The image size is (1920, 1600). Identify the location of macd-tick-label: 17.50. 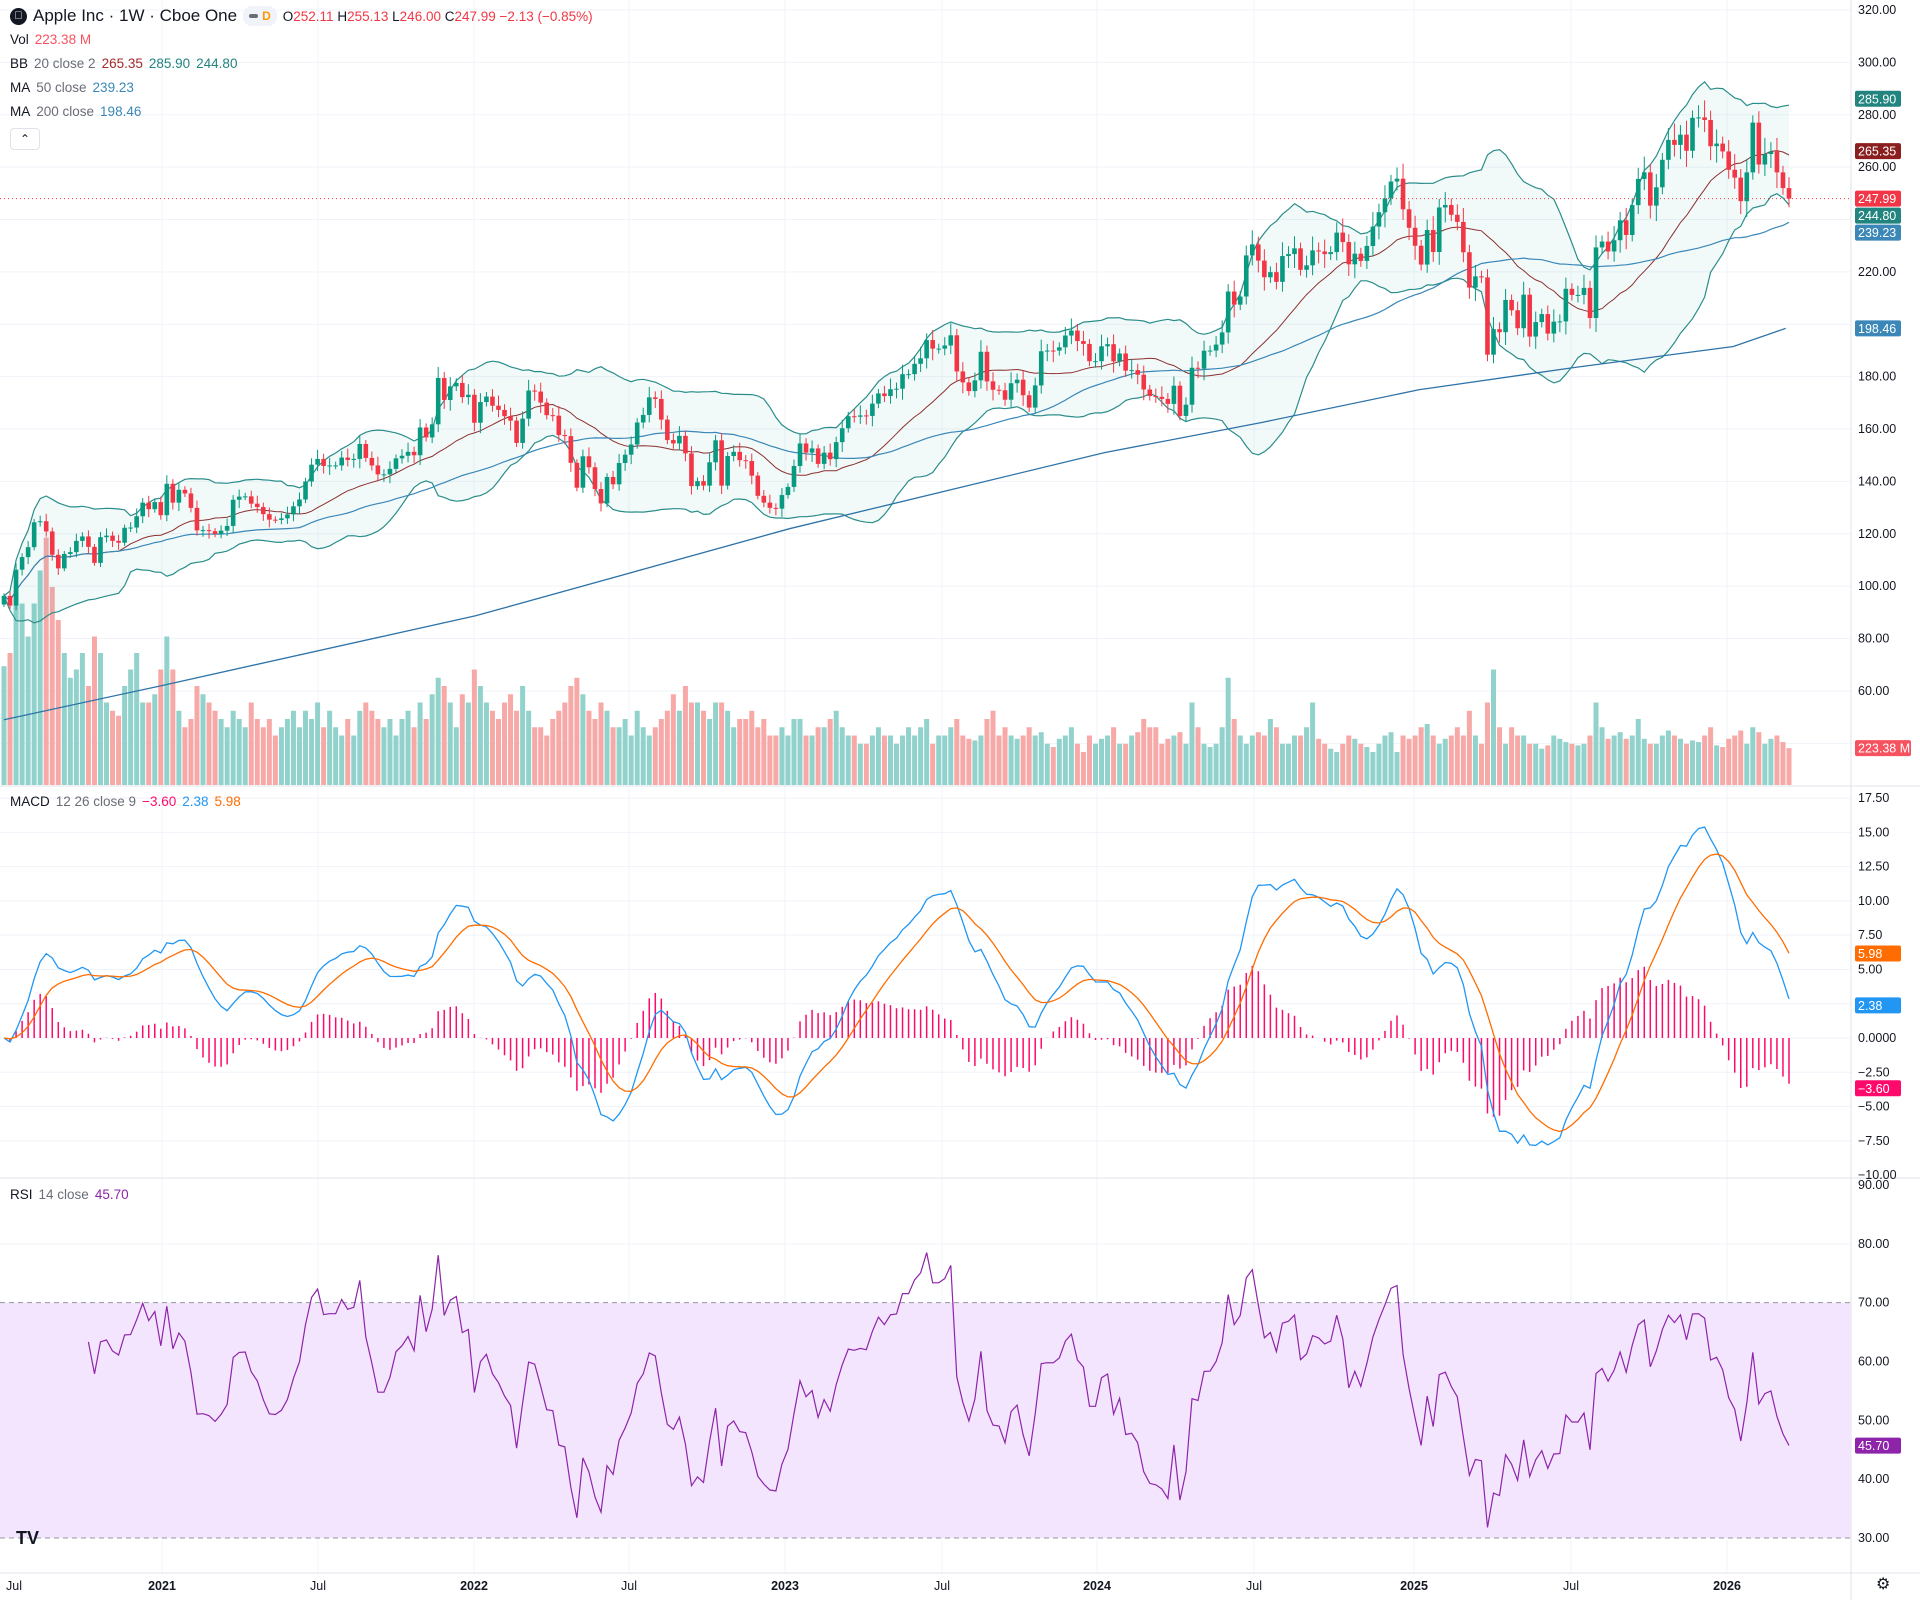
(1873, 798).